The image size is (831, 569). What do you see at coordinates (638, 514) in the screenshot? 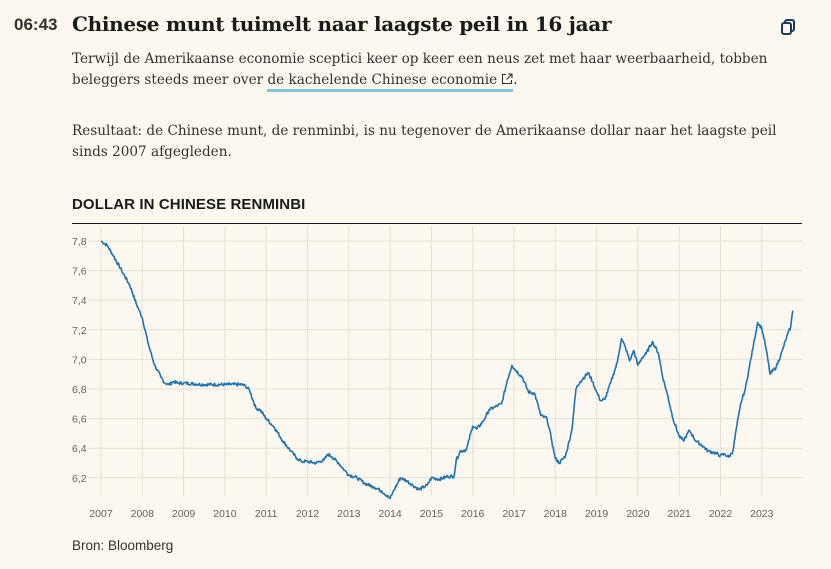
I see `x-tick-label: 2020` at bounding box center [638, 514].